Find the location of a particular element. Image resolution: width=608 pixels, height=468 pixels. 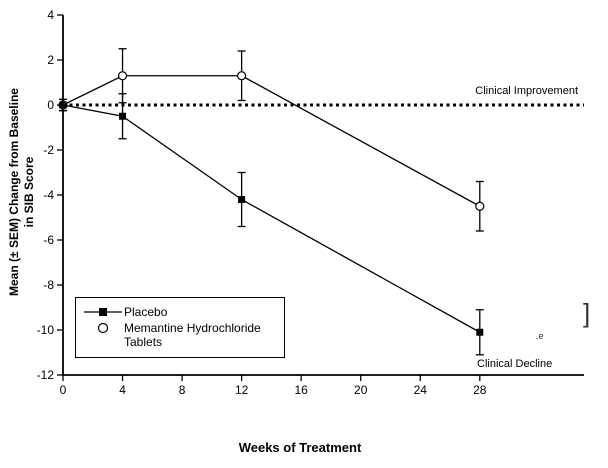

svg-text: 16 is located at coordinates (301, 390).